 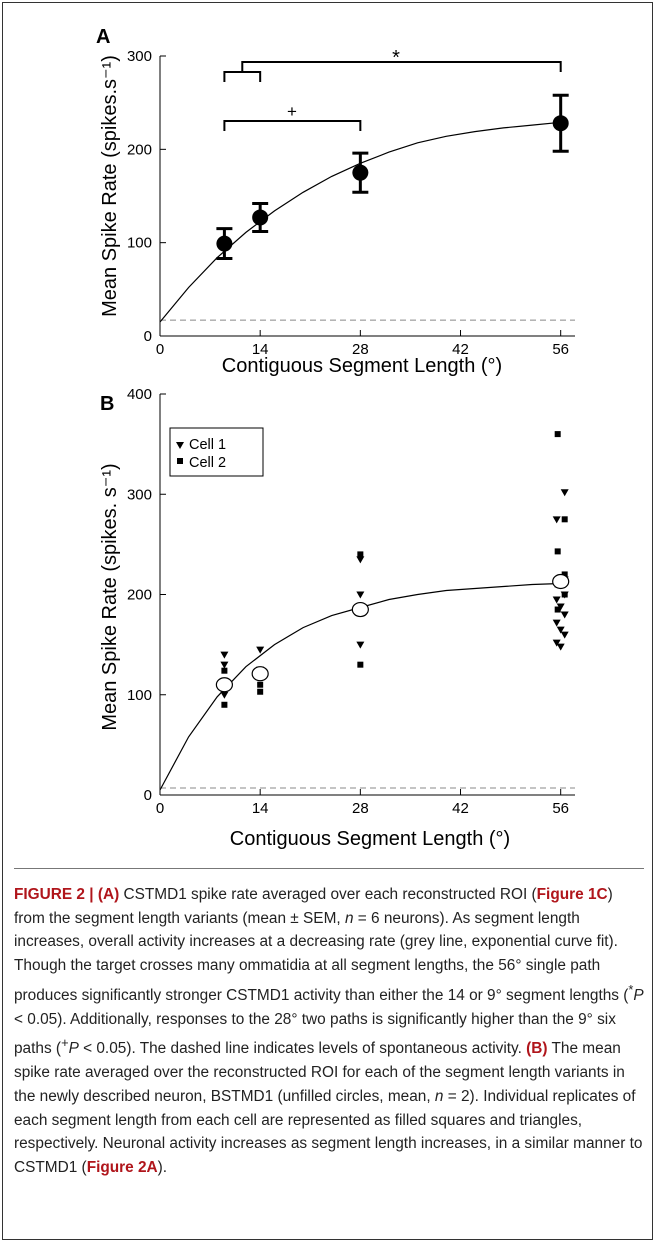 I want to click on panel-b-y-tick-label: 300, so click(x=139, y=494).